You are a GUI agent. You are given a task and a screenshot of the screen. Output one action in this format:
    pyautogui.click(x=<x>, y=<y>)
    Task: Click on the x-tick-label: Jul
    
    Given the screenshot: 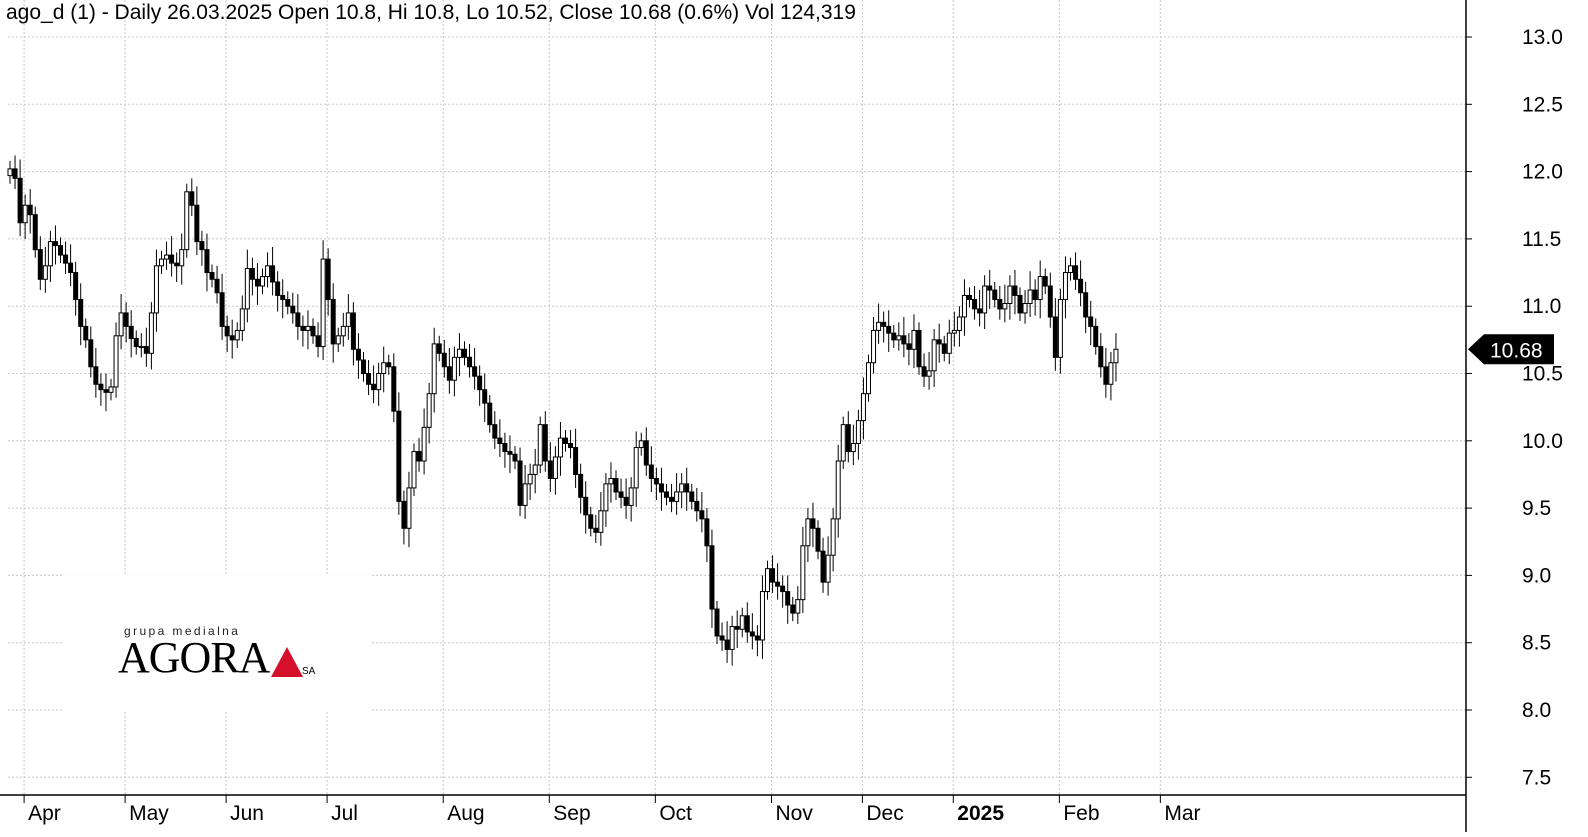 What is the action you would take?
    pyautogui.click(x=344, y=813)
    